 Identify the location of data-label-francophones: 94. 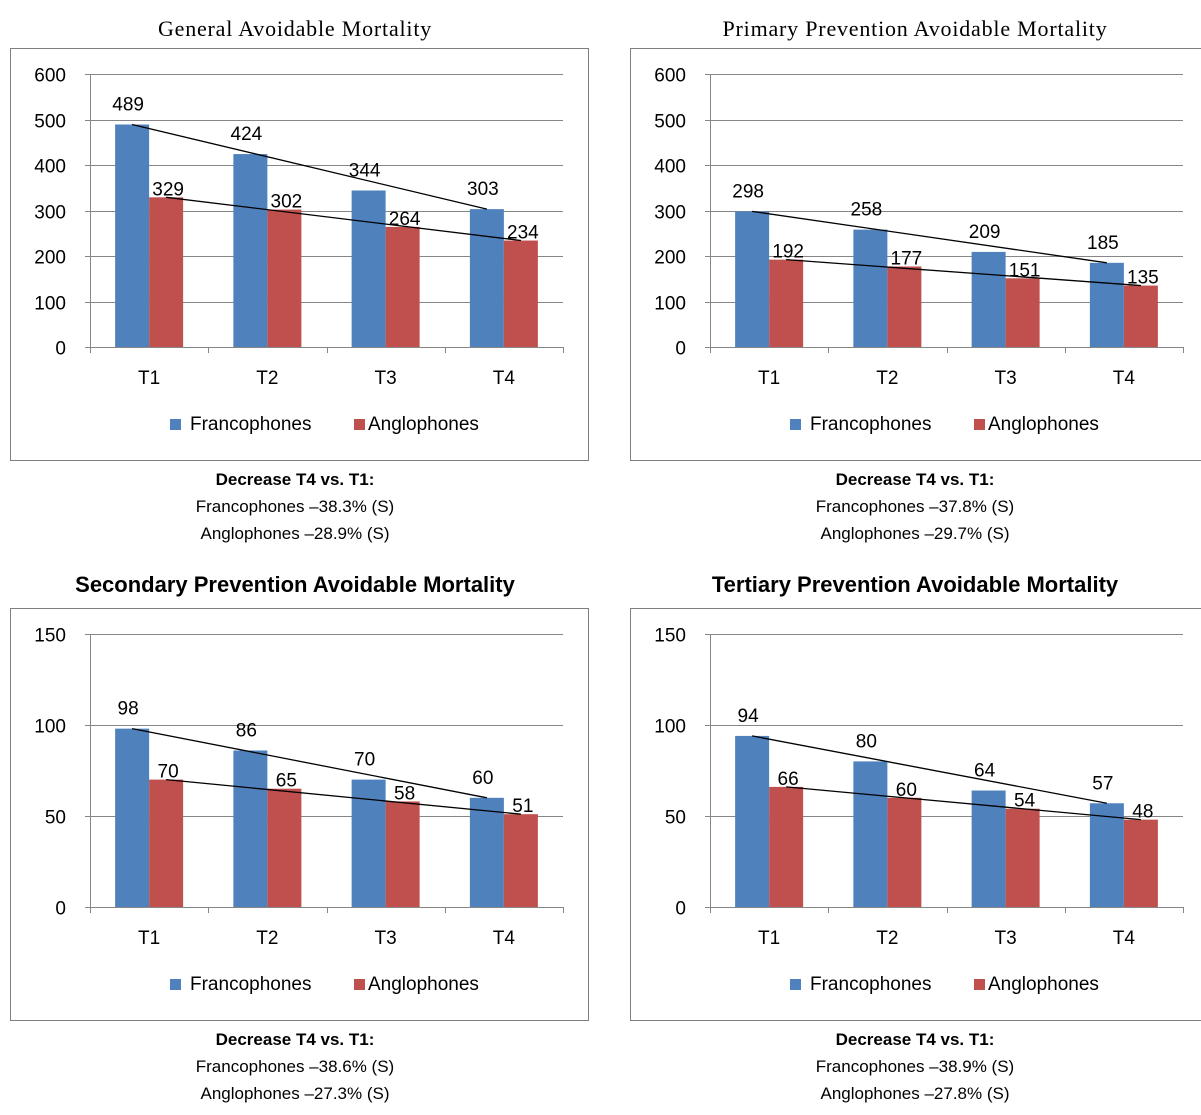
(749, 716).